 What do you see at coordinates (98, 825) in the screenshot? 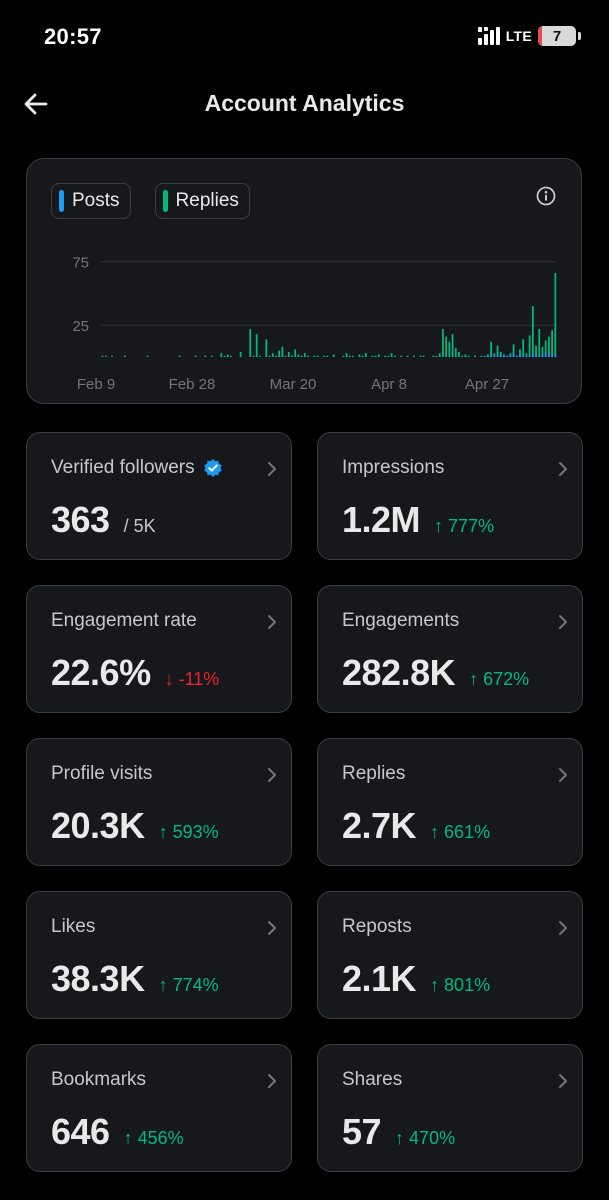
I see `metric-value: 20.3K` at bounding box center [98, 825].